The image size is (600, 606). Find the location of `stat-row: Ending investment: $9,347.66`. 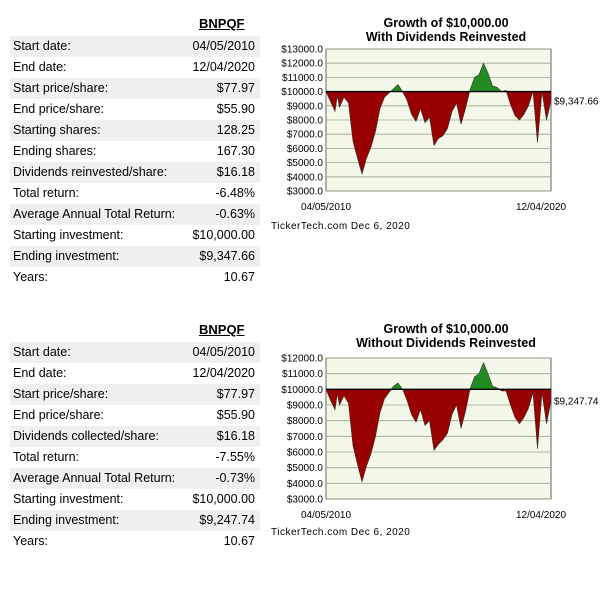

stat-row: Ending investment: $9,347.66 is located at coordinates (135, 256).